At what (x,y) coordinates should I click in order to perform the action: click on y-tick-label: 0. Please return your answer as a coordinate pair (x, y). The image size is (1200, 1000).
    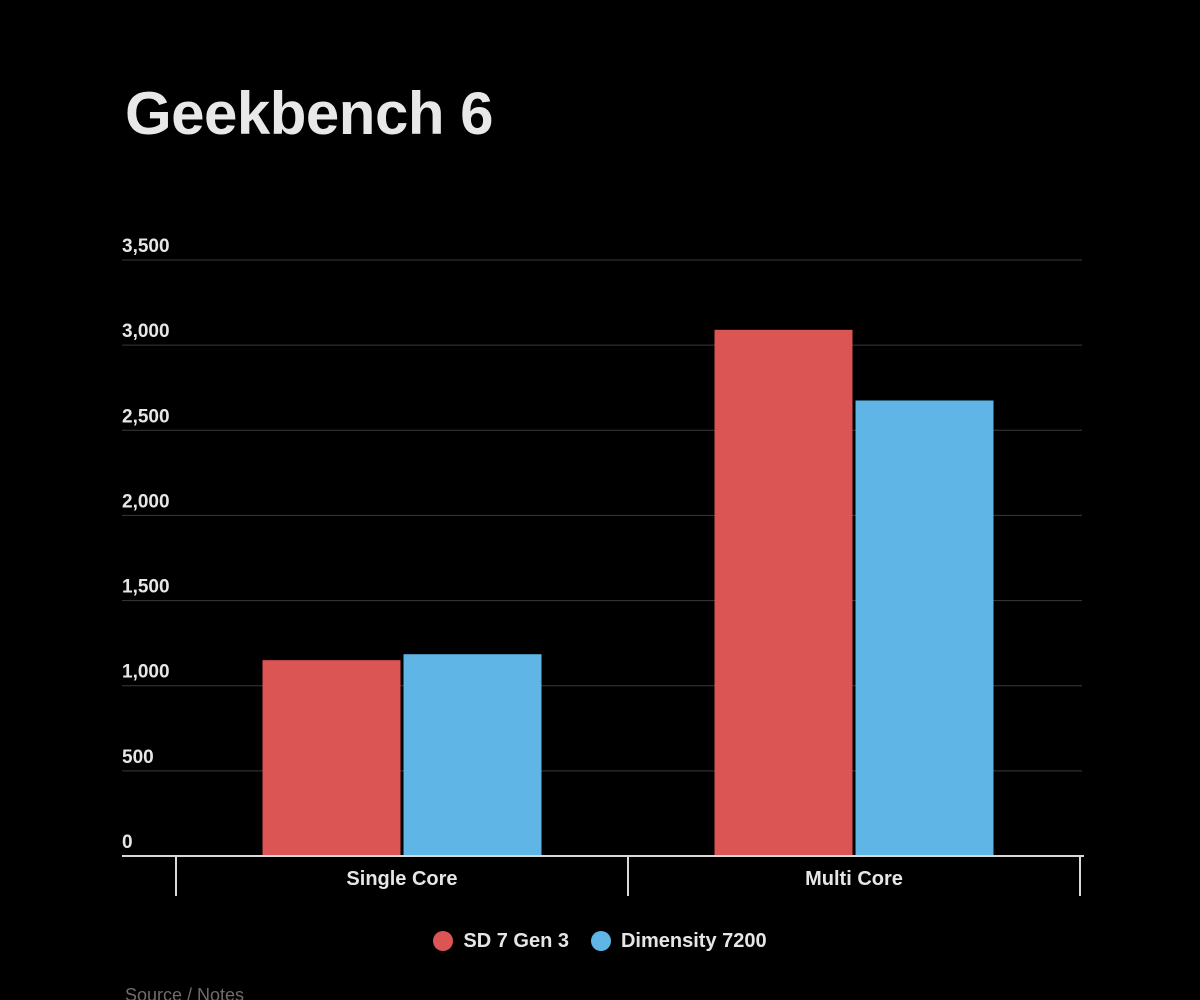
    Looking at the image, I should click on (127, 842).